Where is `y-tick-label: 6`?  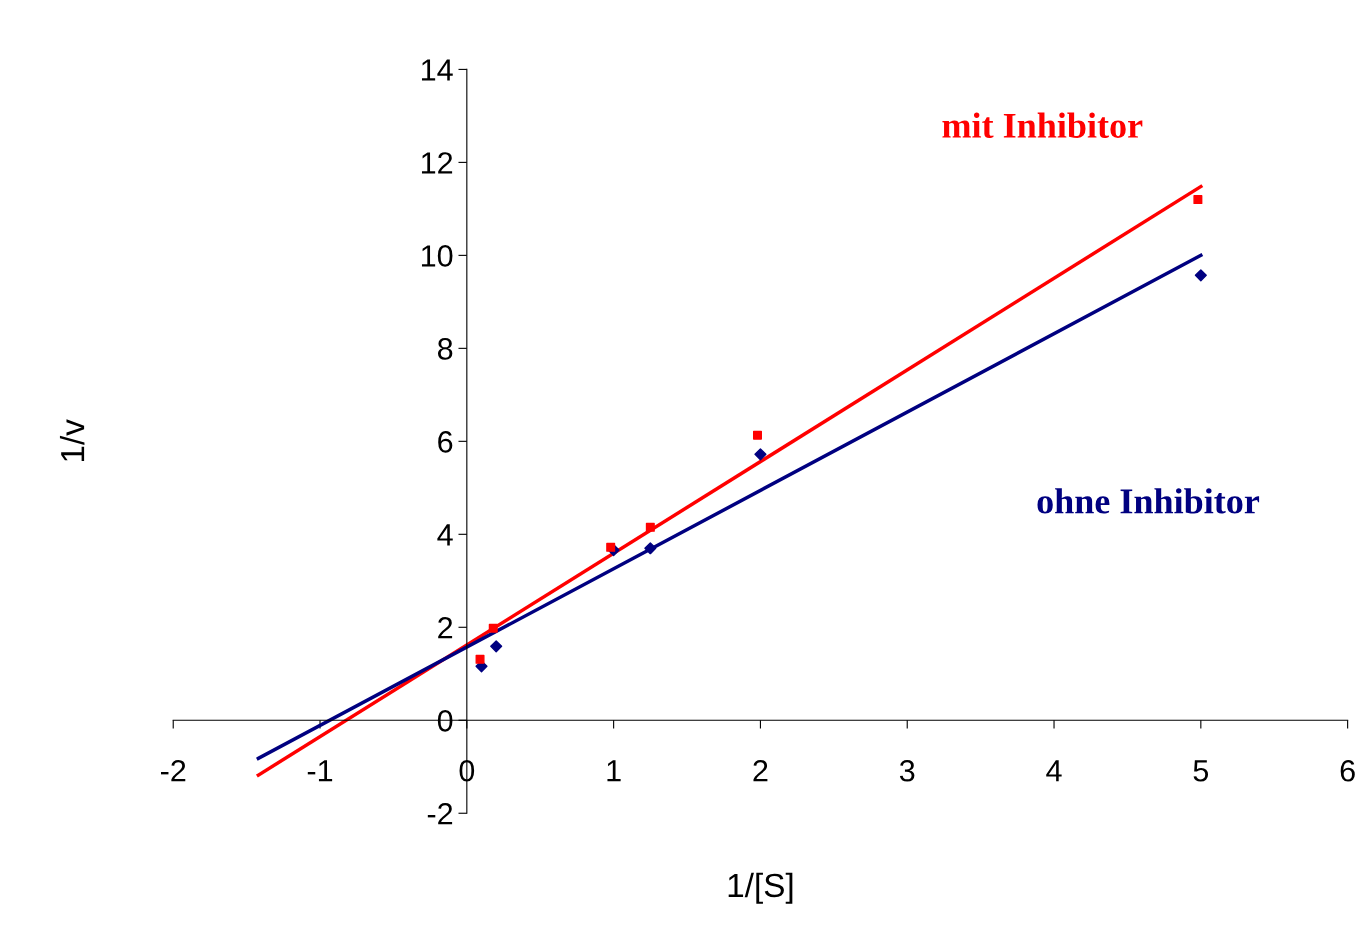 y-tick-label: 6 is located at coordinates (445, 442).